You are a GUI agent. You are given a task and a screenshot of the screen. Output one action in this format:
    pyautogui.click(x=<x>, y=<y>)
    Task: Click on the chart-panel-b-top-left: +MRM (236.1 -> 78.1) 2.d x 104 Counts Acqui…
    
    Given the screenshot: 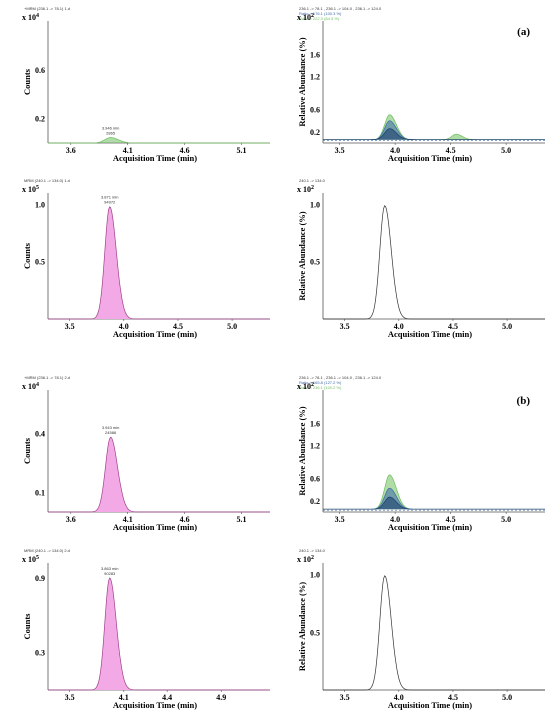 What is the action you would take?
    pyautogui.click(x=146, y=453)
    